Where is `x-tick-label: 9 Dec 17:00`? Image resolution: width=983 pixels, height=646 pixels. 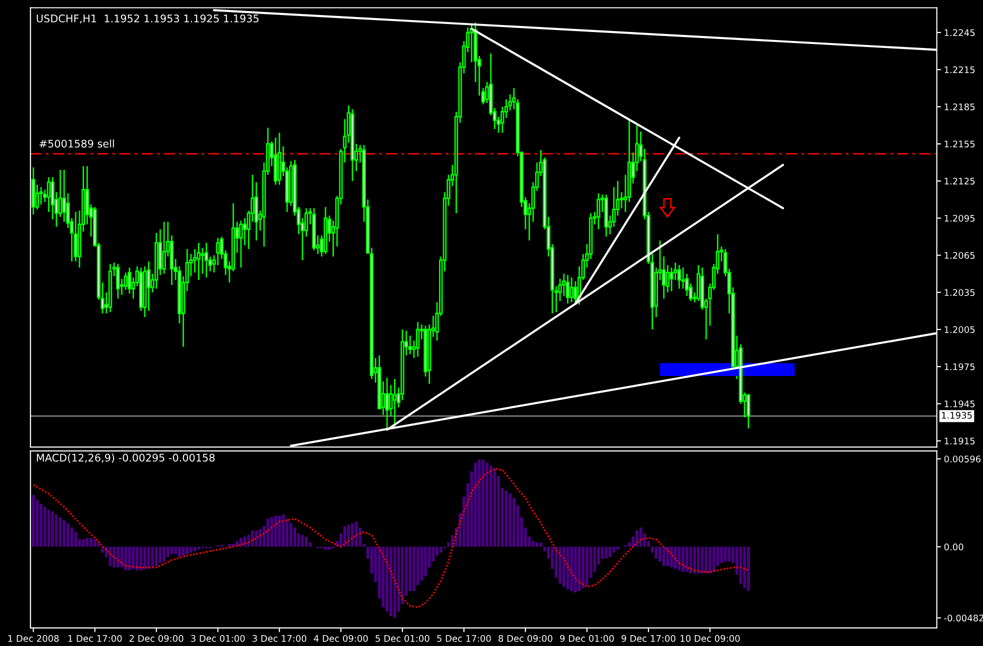
x-tick-label: 9 Dec 17:00 is located at coordinates (649, 638).